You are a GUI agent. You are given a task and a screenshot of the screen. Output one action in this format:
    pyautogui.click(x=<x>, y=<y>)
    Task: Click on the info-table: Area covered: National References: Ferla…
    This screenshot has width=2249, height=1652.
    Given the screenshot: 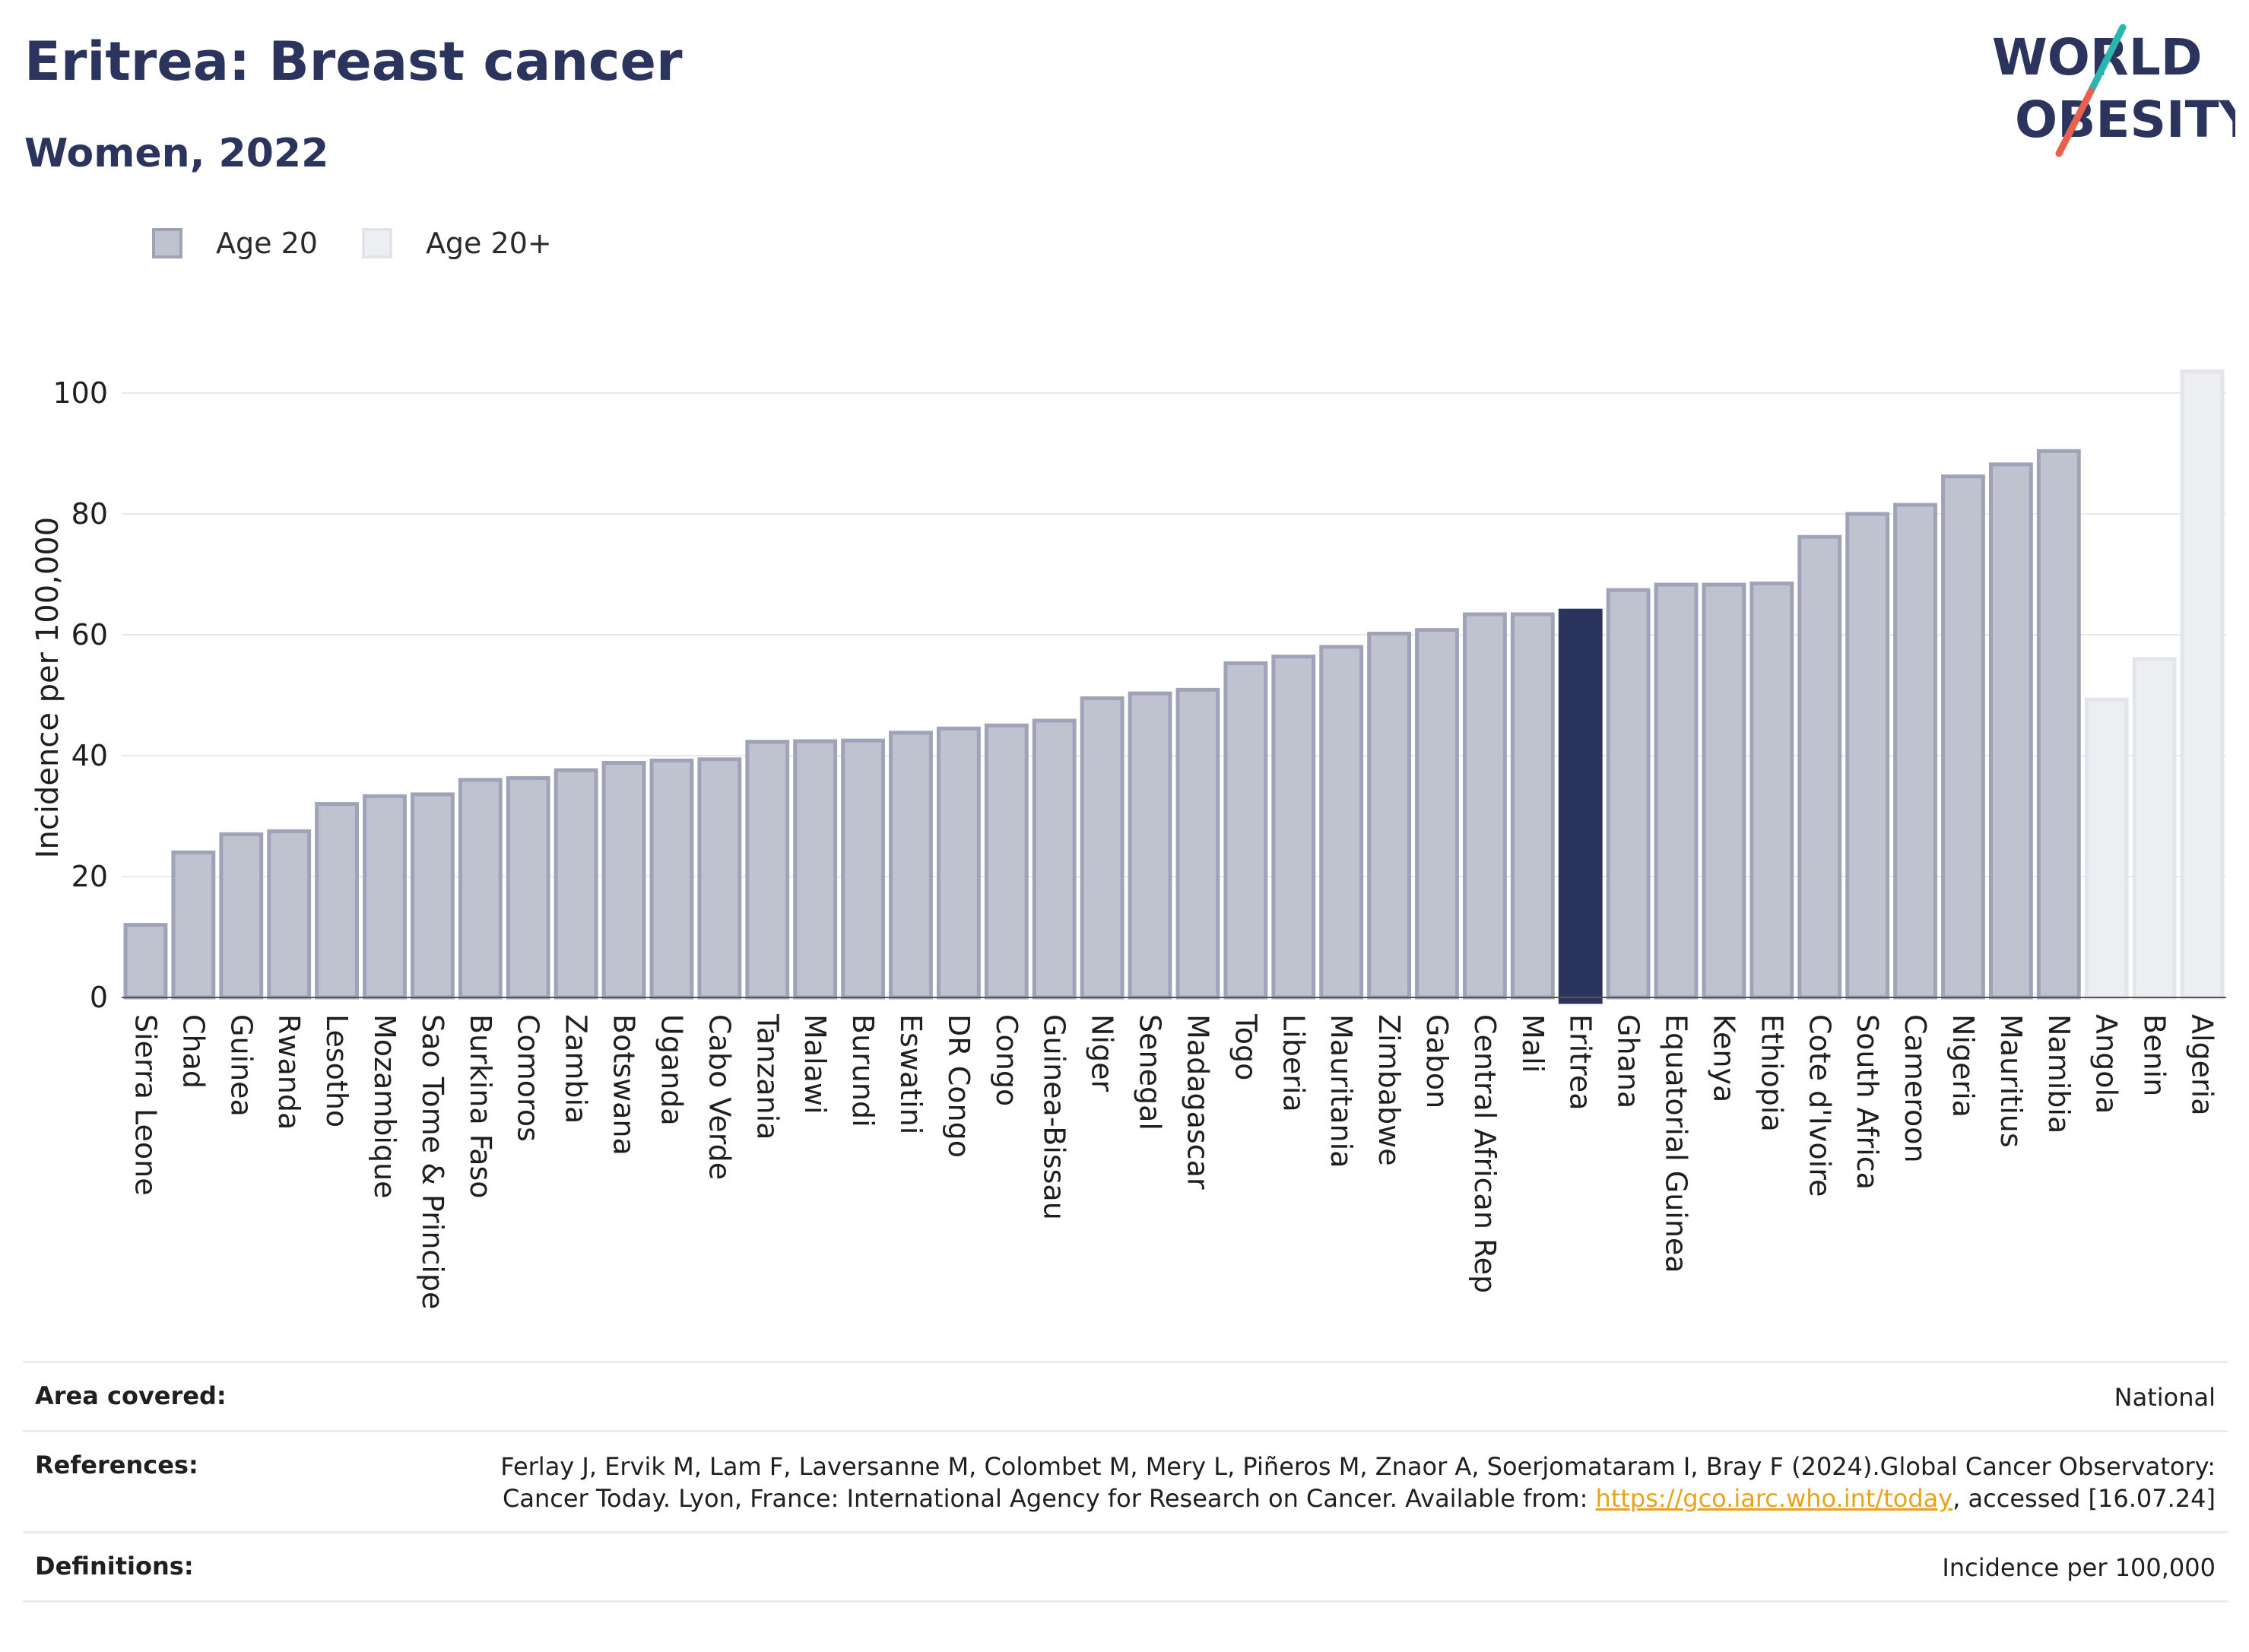 What is the action you would take?
    pyautogui.click(x=1125, y=1482)
    